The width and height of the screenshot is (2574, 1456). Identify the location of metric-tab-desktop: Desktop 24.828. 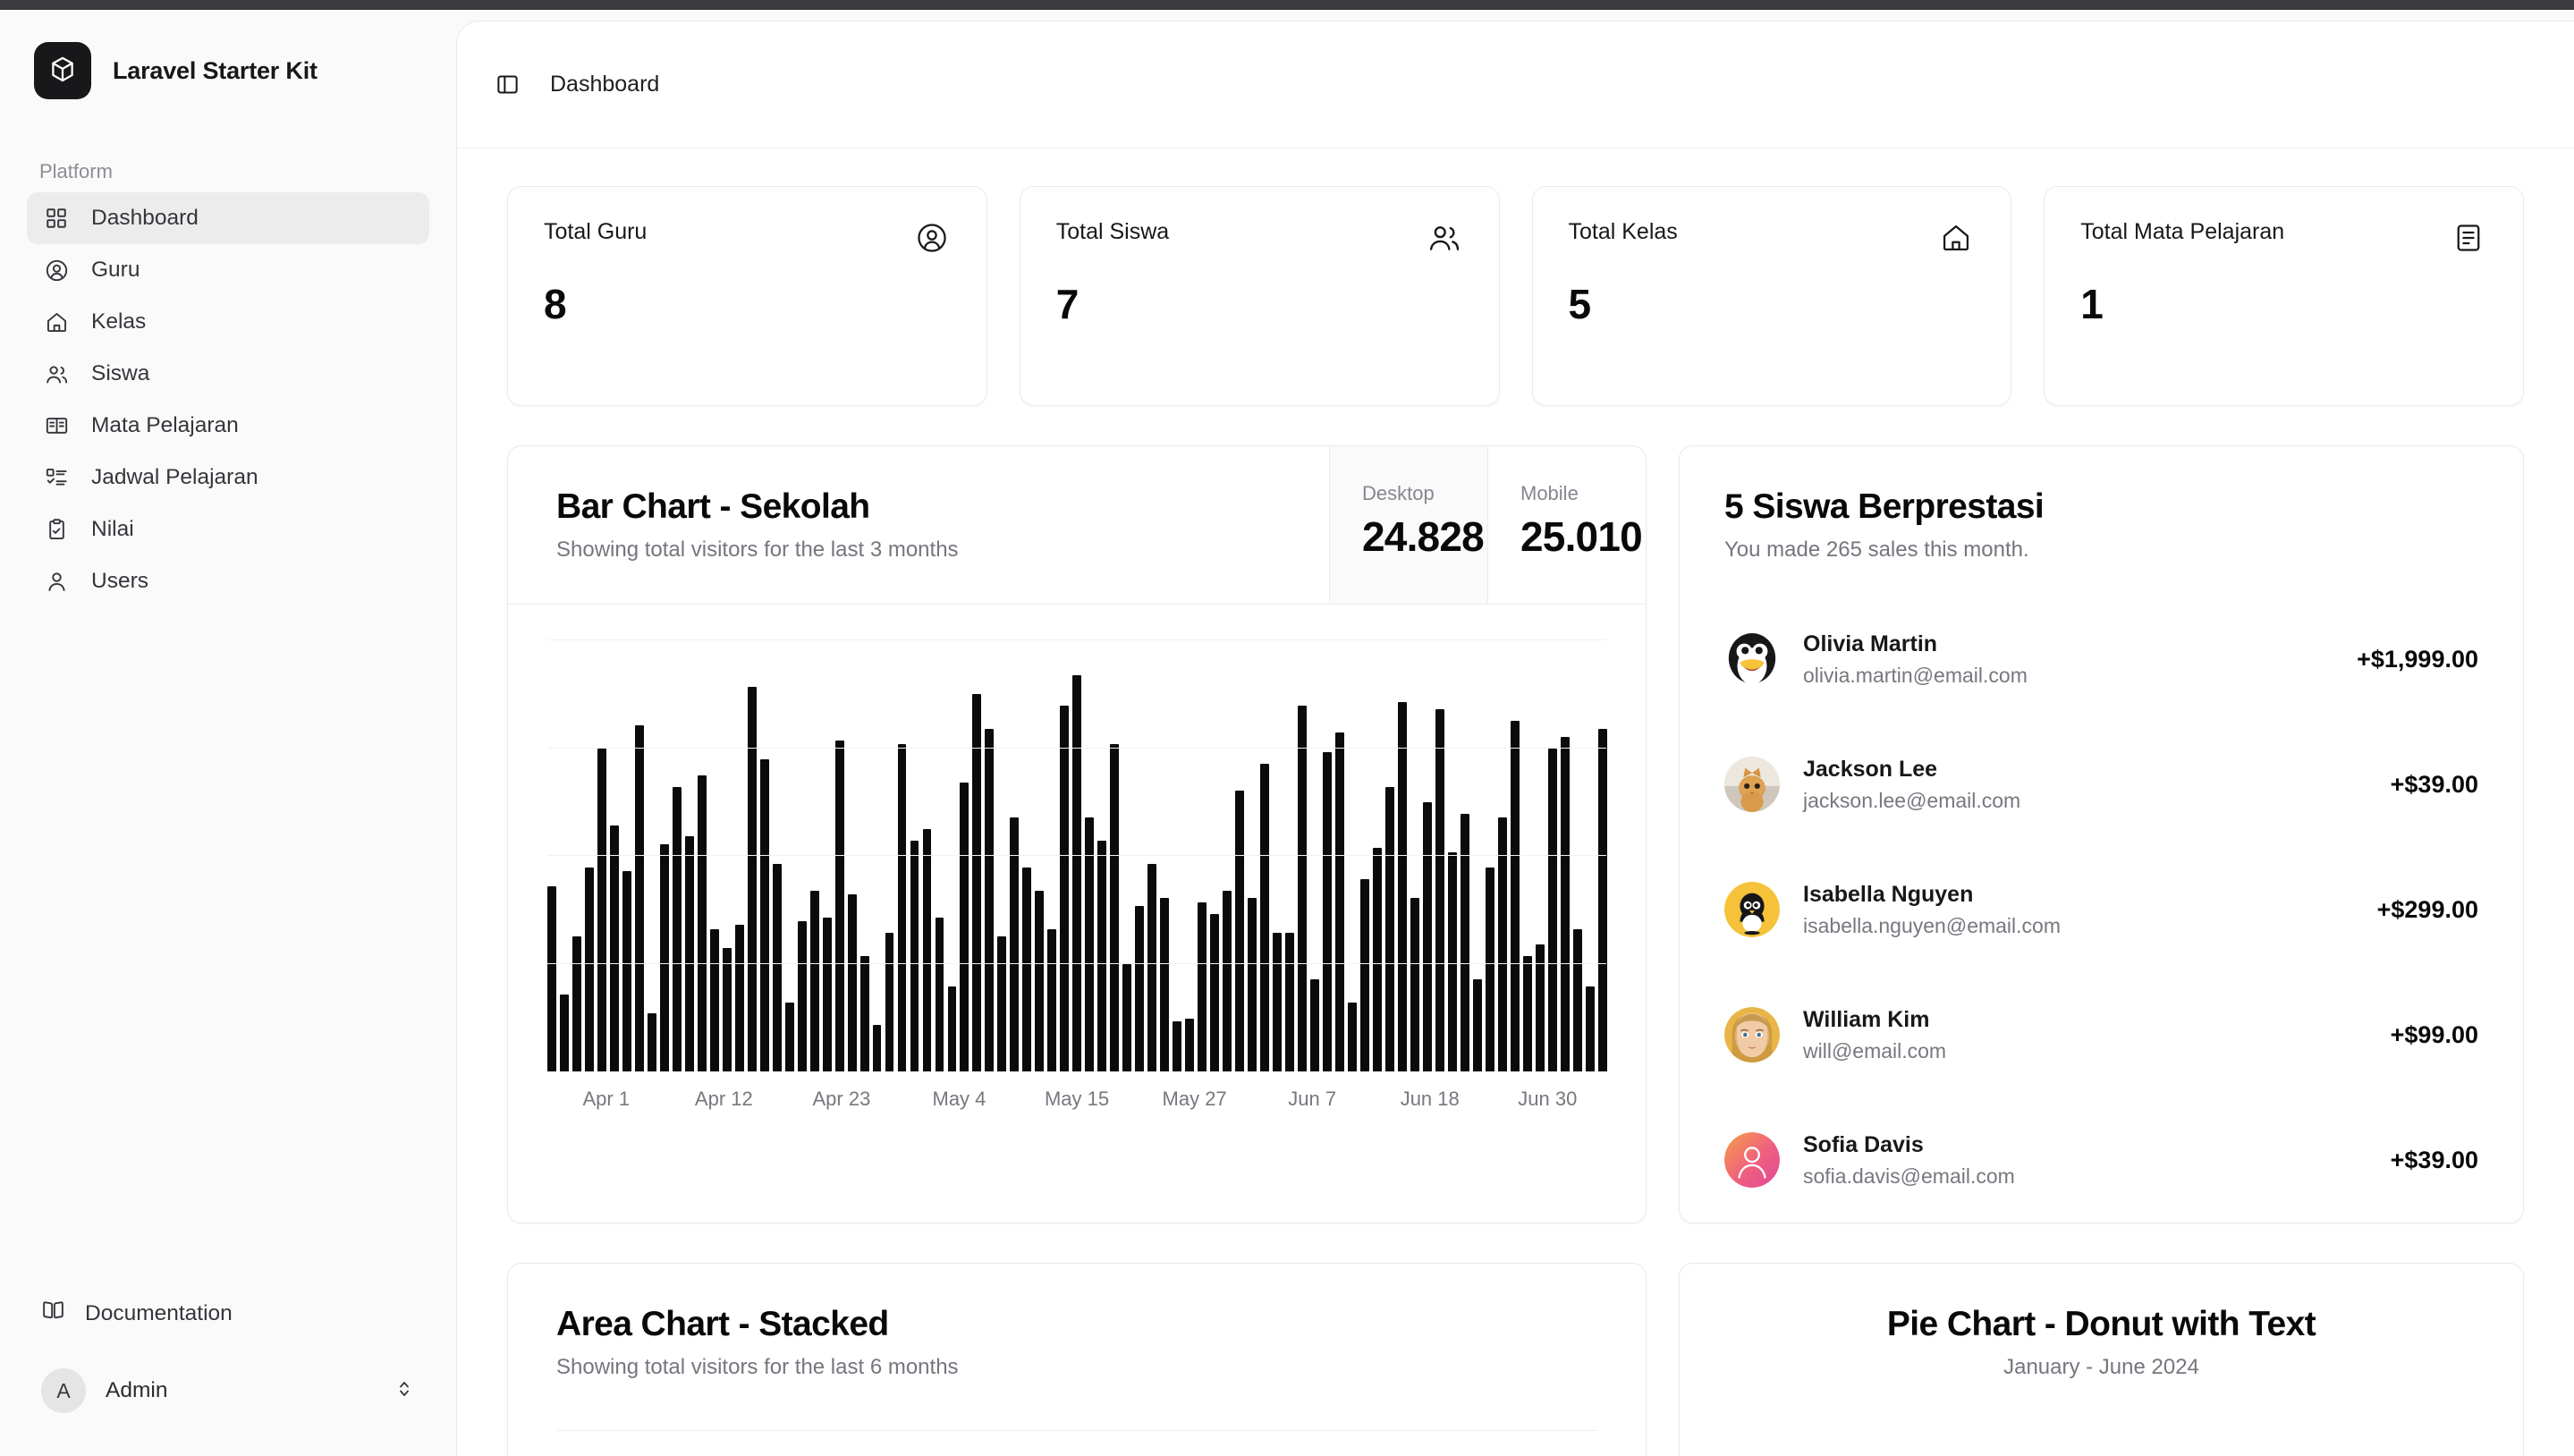
(1408, 525).